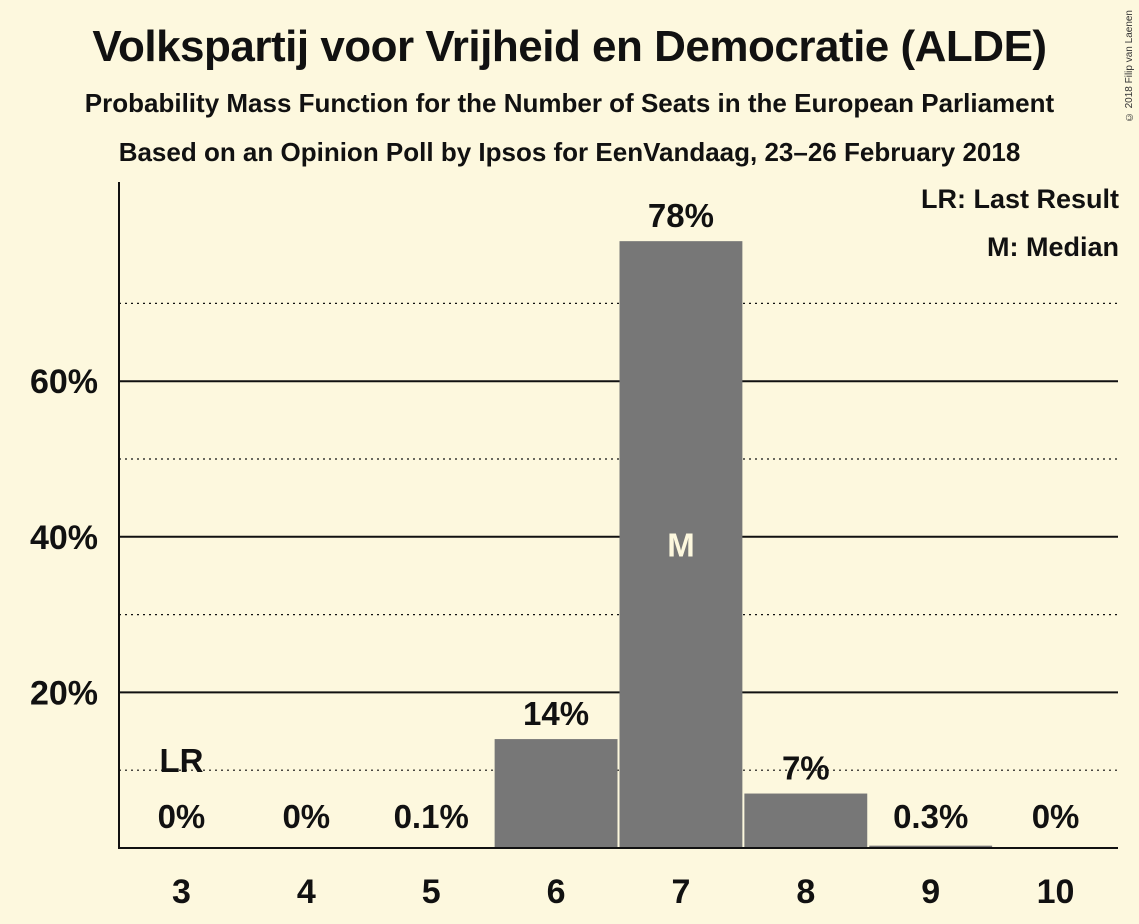 The width and height of the screenshot is (1139, 924). Describe the element at coordinates (306, 892) in the screenshot. I see `x-tick-label: 4` at that location.